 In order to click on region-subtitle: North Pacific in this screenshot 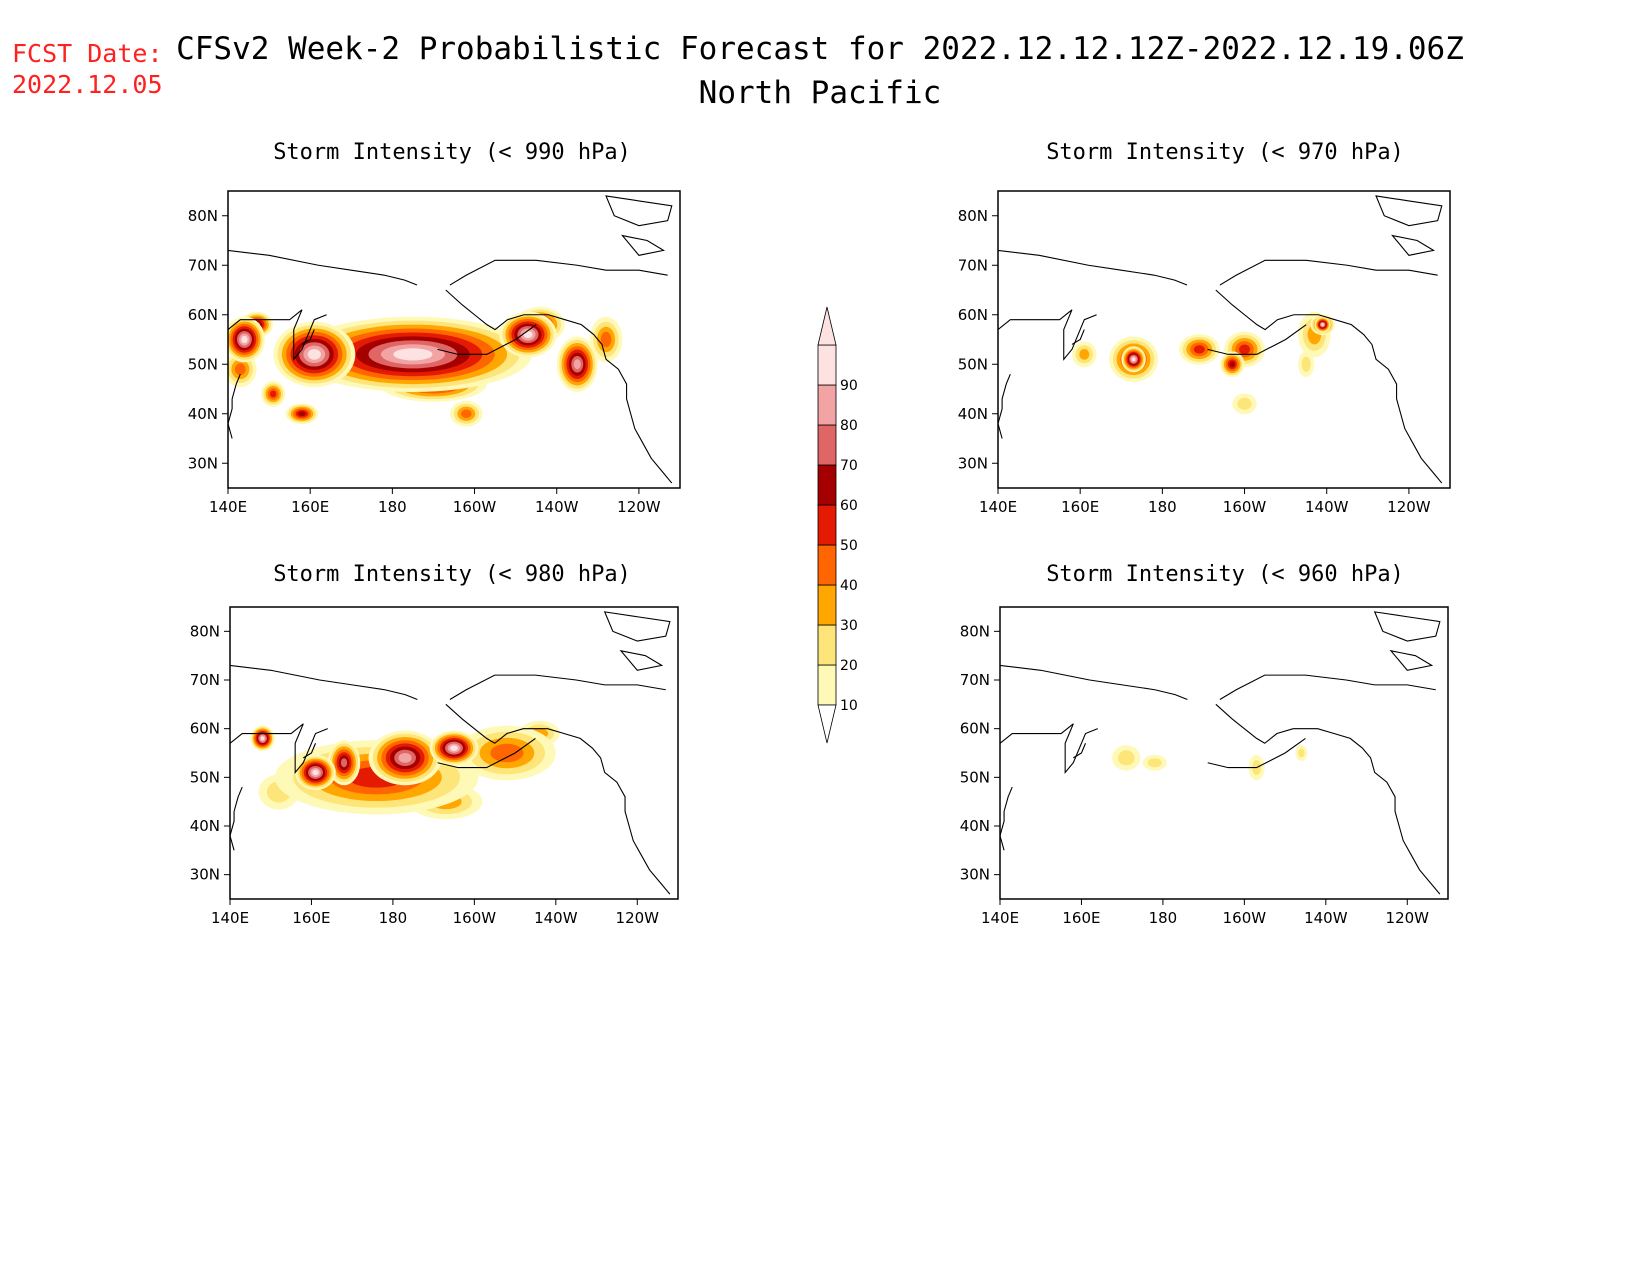, I will do `click(820, 93)`.